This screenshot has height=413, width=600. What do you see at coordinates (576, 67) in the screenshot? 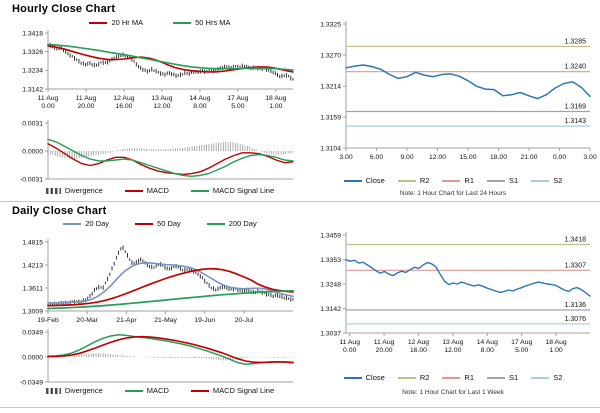
I see `level-label-r1: 1.3240` at bounding box center [576, 67].